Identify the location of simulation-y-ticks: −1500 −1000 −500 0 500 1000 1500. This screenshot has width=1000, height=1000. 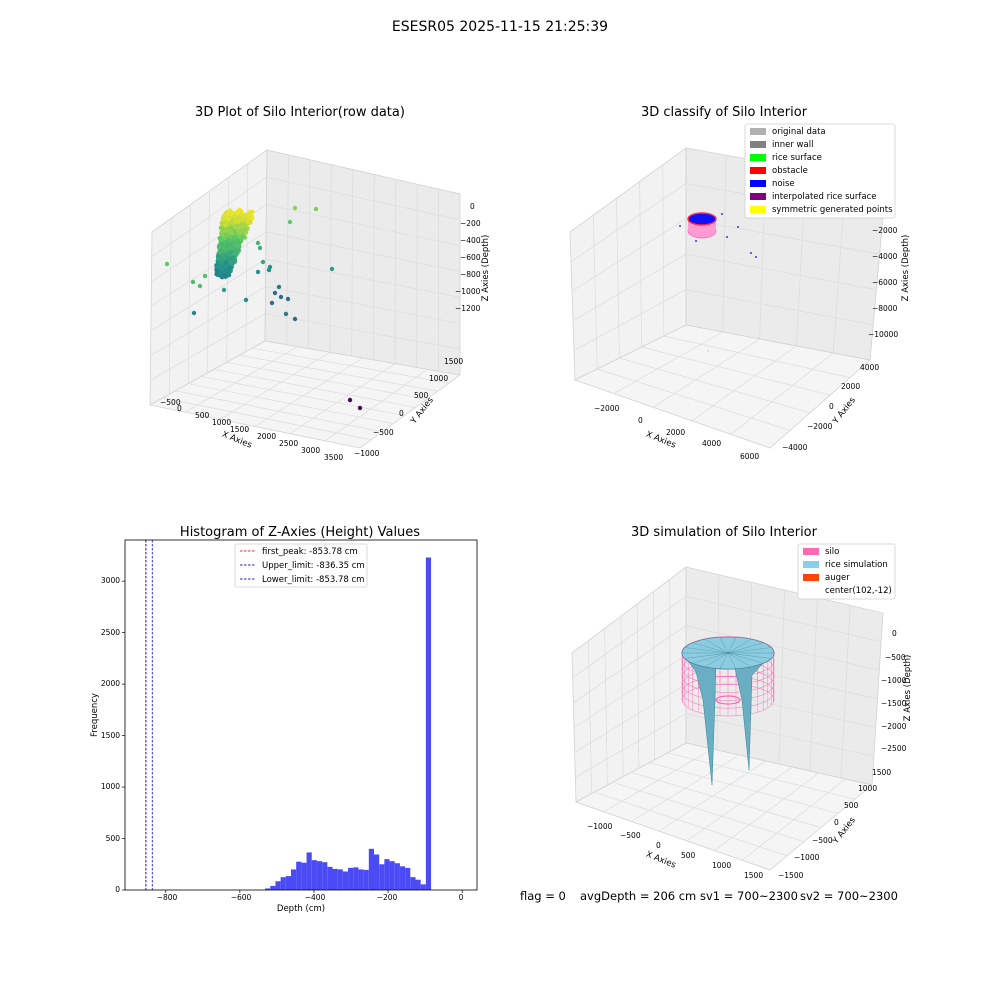
(834, 824).